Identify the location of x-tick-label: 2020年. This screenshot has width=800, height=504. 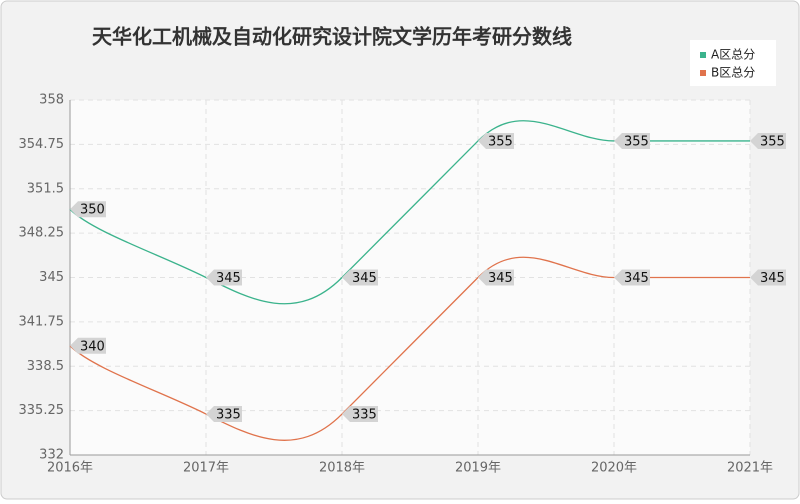
(614, 468).